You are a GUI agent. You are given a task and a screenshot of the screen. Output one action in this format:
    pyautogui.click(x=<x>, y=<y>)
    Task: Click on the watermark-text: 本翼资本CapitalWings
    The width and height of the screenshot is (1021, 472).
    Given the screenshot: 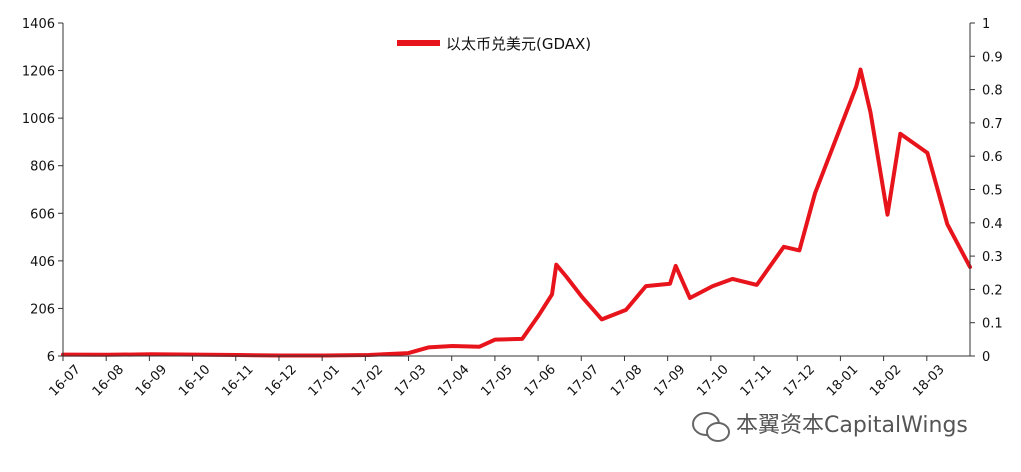 What is the action you would take?
    pyautogui.click(x=852, y=425)
    